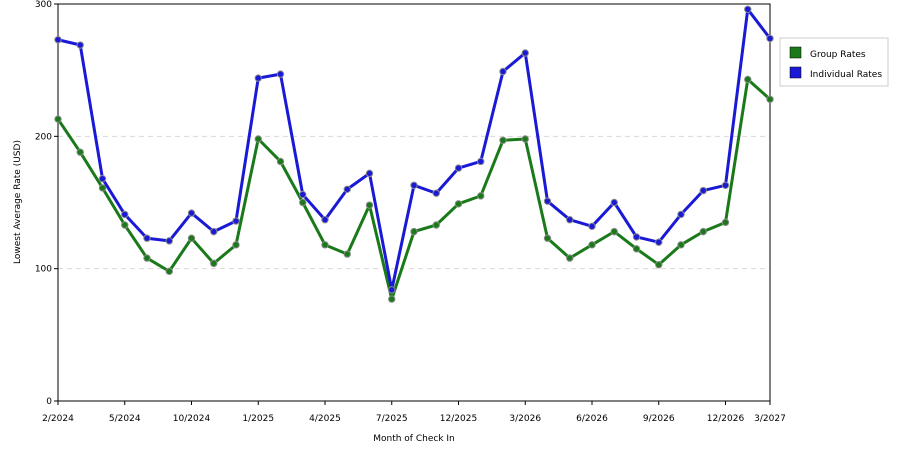 This screenshot has width=900, height=450. I want to click on legend-swatch-group-rates, so click(795, 52).